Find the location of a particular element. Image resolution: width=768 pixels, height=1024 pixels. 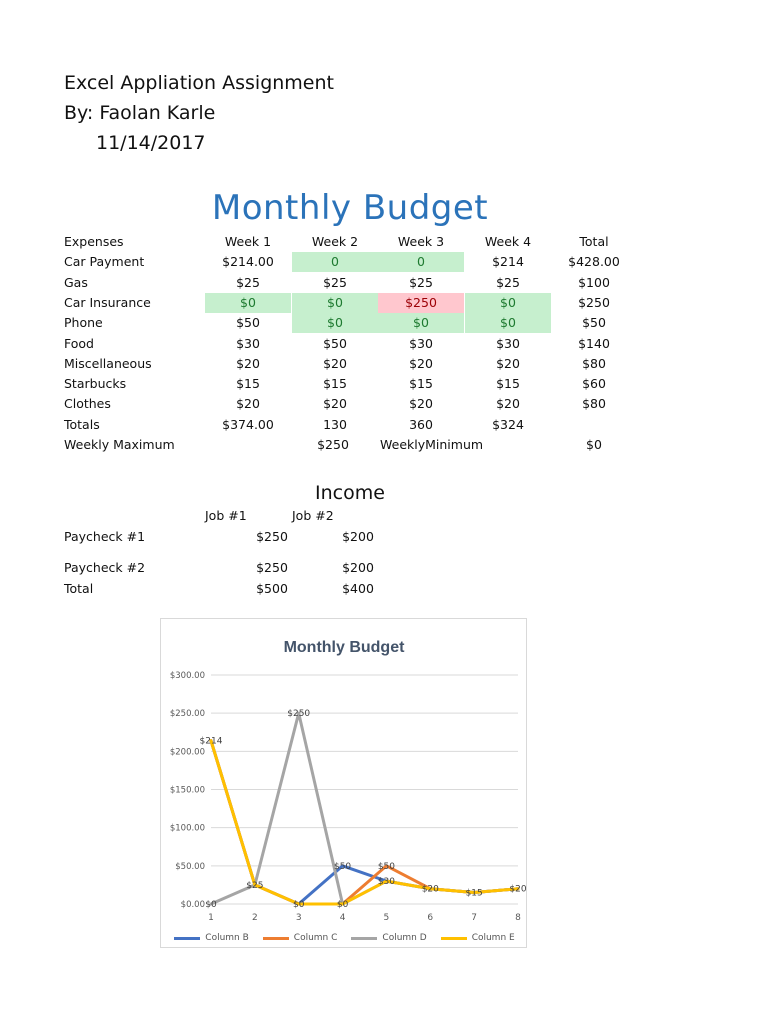

x-tick-label: 3 is located at coordinates (299, 918).